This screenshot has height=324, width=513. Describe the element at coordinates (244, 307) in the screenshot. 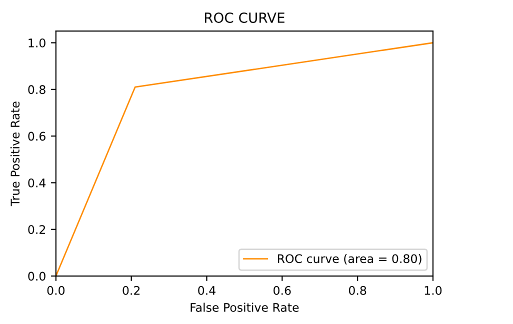

I see `x-axis-title: False Positive Rate` at that location.